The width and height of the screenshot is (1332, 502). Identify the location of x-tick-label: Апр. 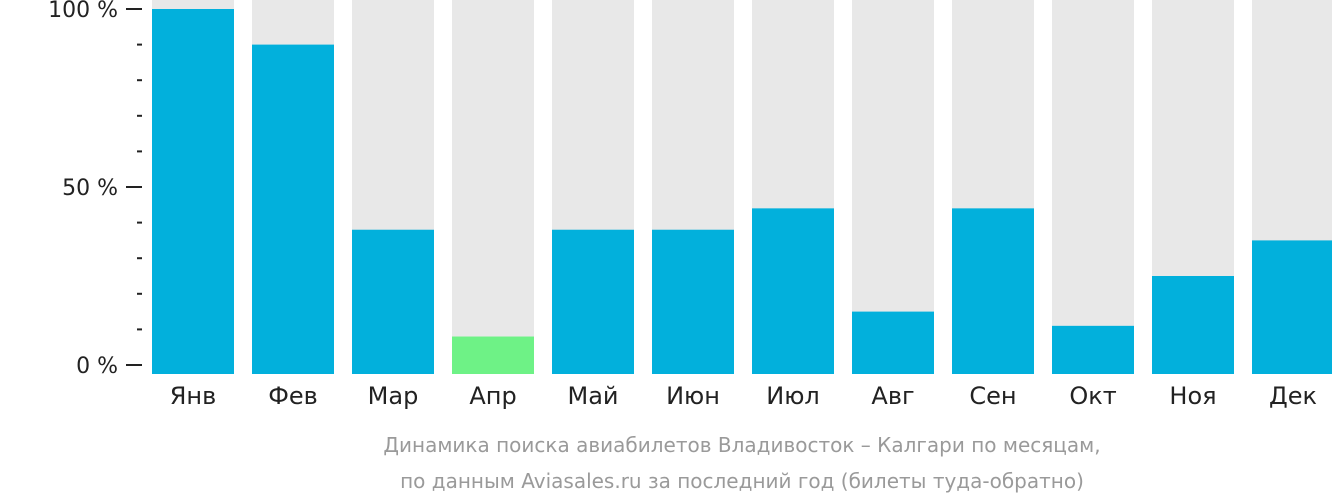
(492, 396).